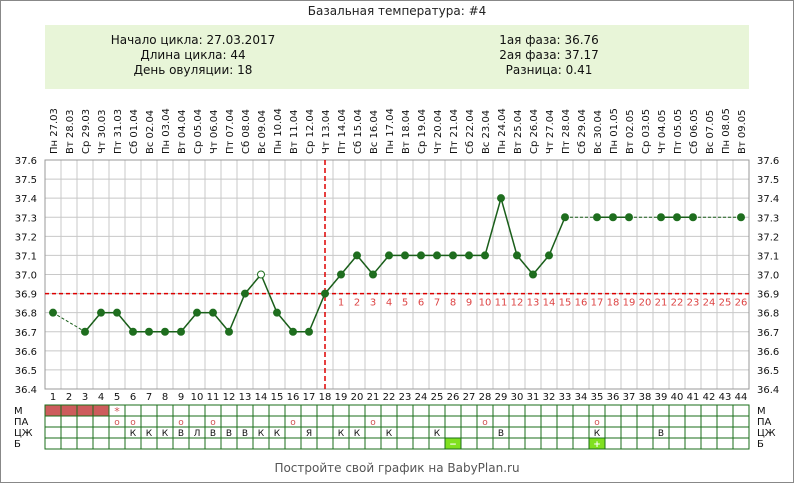 The height and width of the screenshot is (483, 794). I want to click on post-ovulation-day-label: 21, so click(661, 303).